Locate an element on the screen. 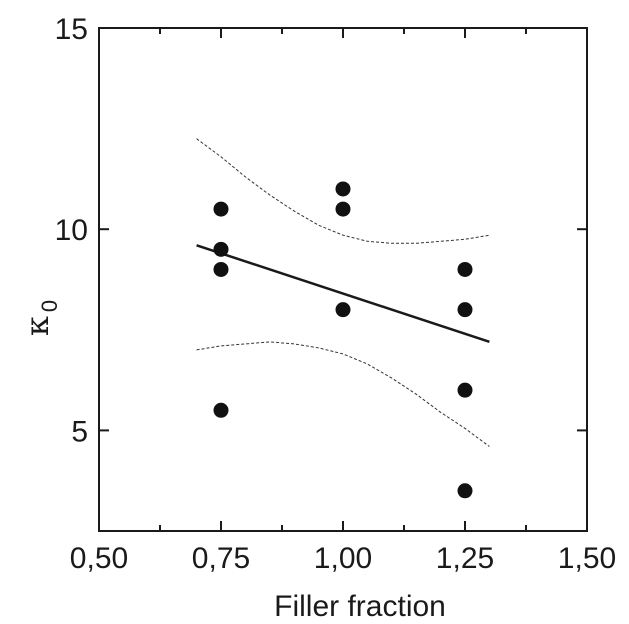 This screenshot has width=629, height=624. x-tick-label: 0,50 is located at coordinates (99, 558).